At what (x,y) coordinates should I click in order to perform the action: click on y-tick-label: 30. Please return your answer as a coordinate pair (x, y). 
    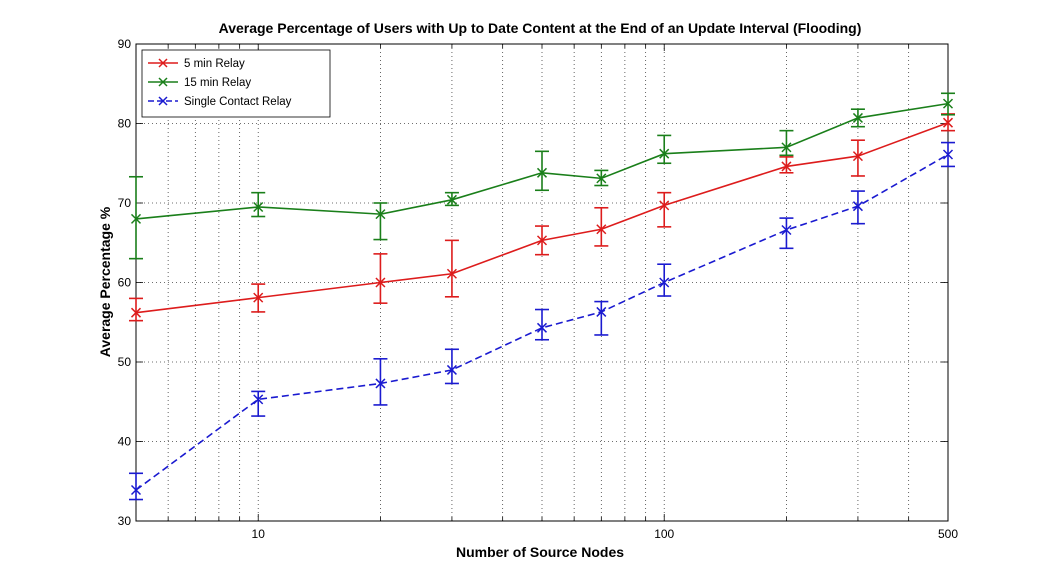
    Looking at the image, I should click on (125, 521).